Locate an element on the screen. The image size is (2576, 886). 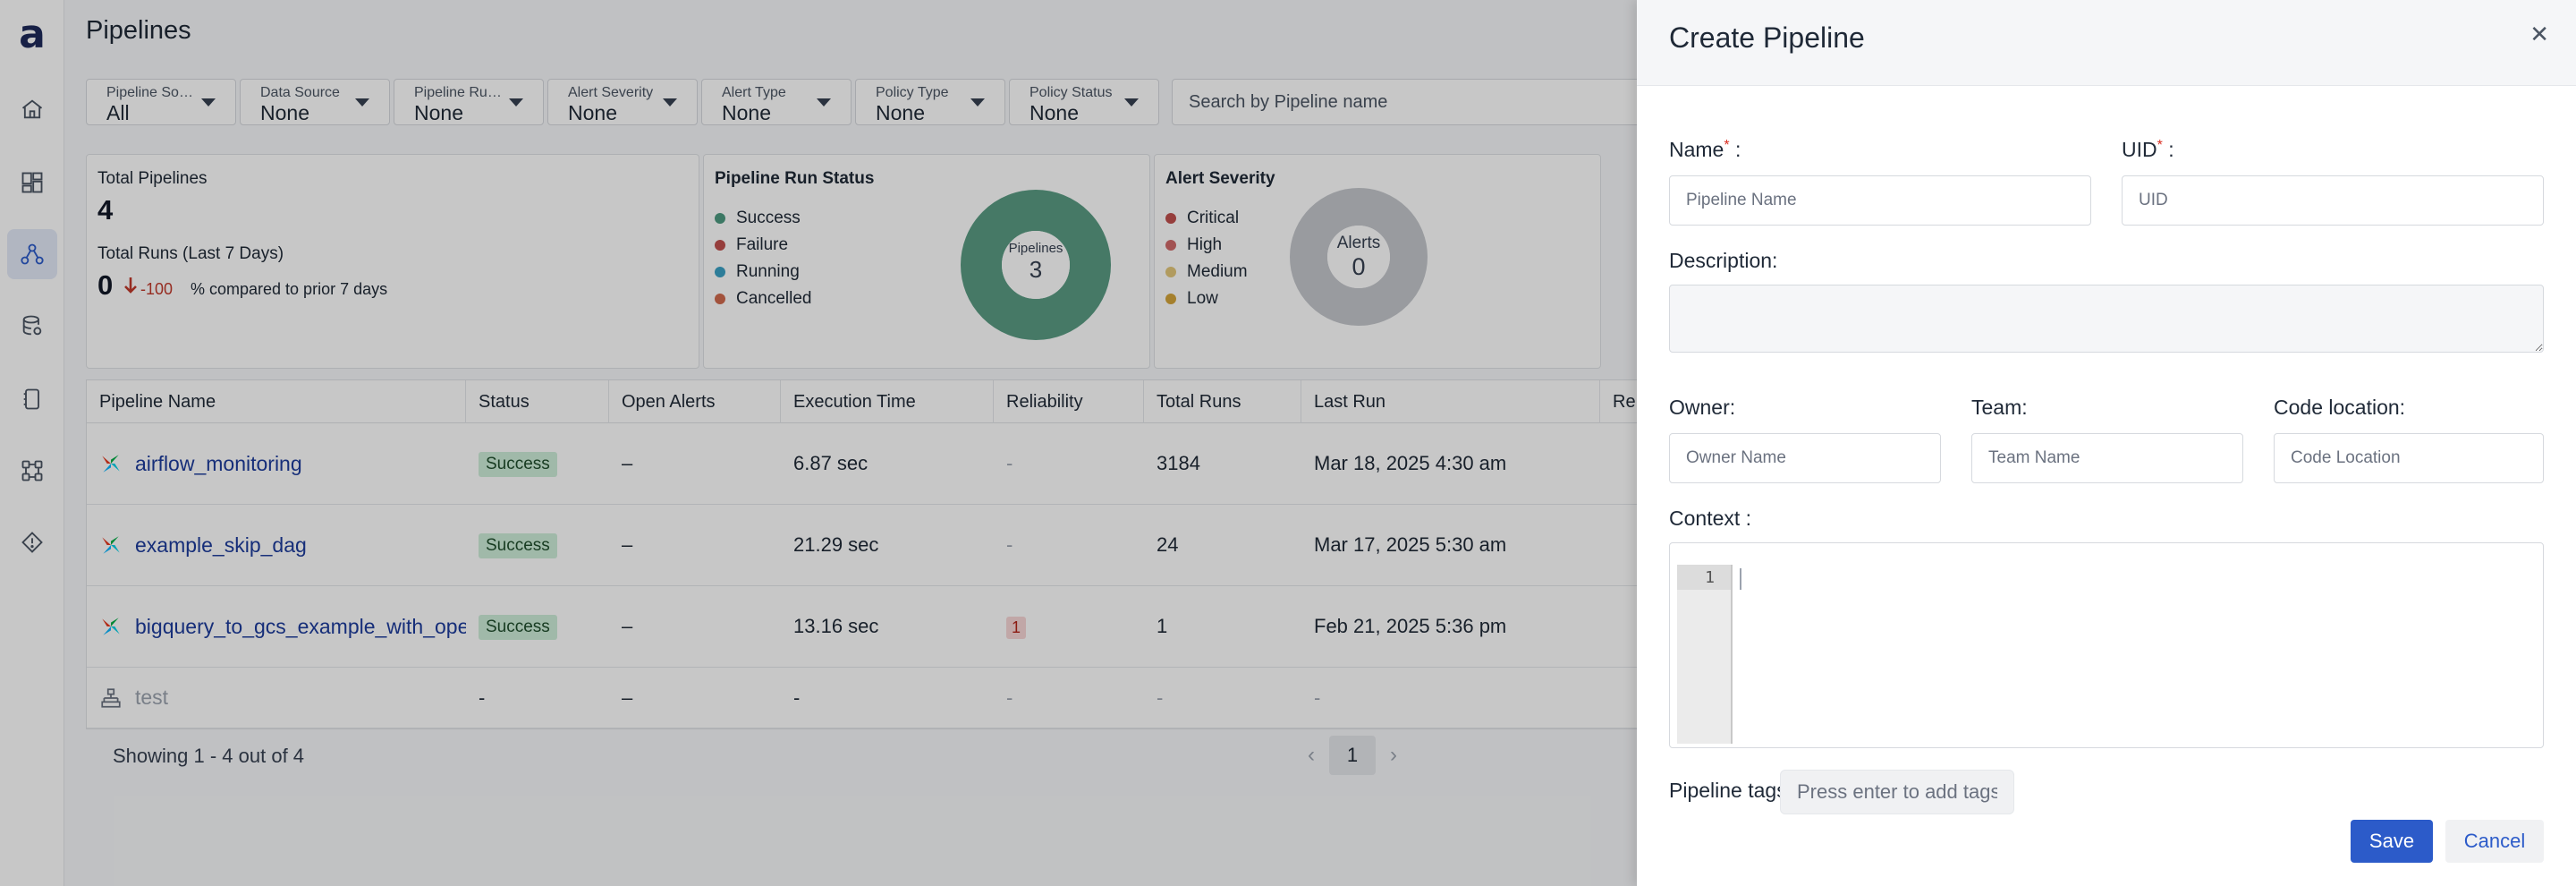
legend-item: High is located at coordinates (1206, 245).